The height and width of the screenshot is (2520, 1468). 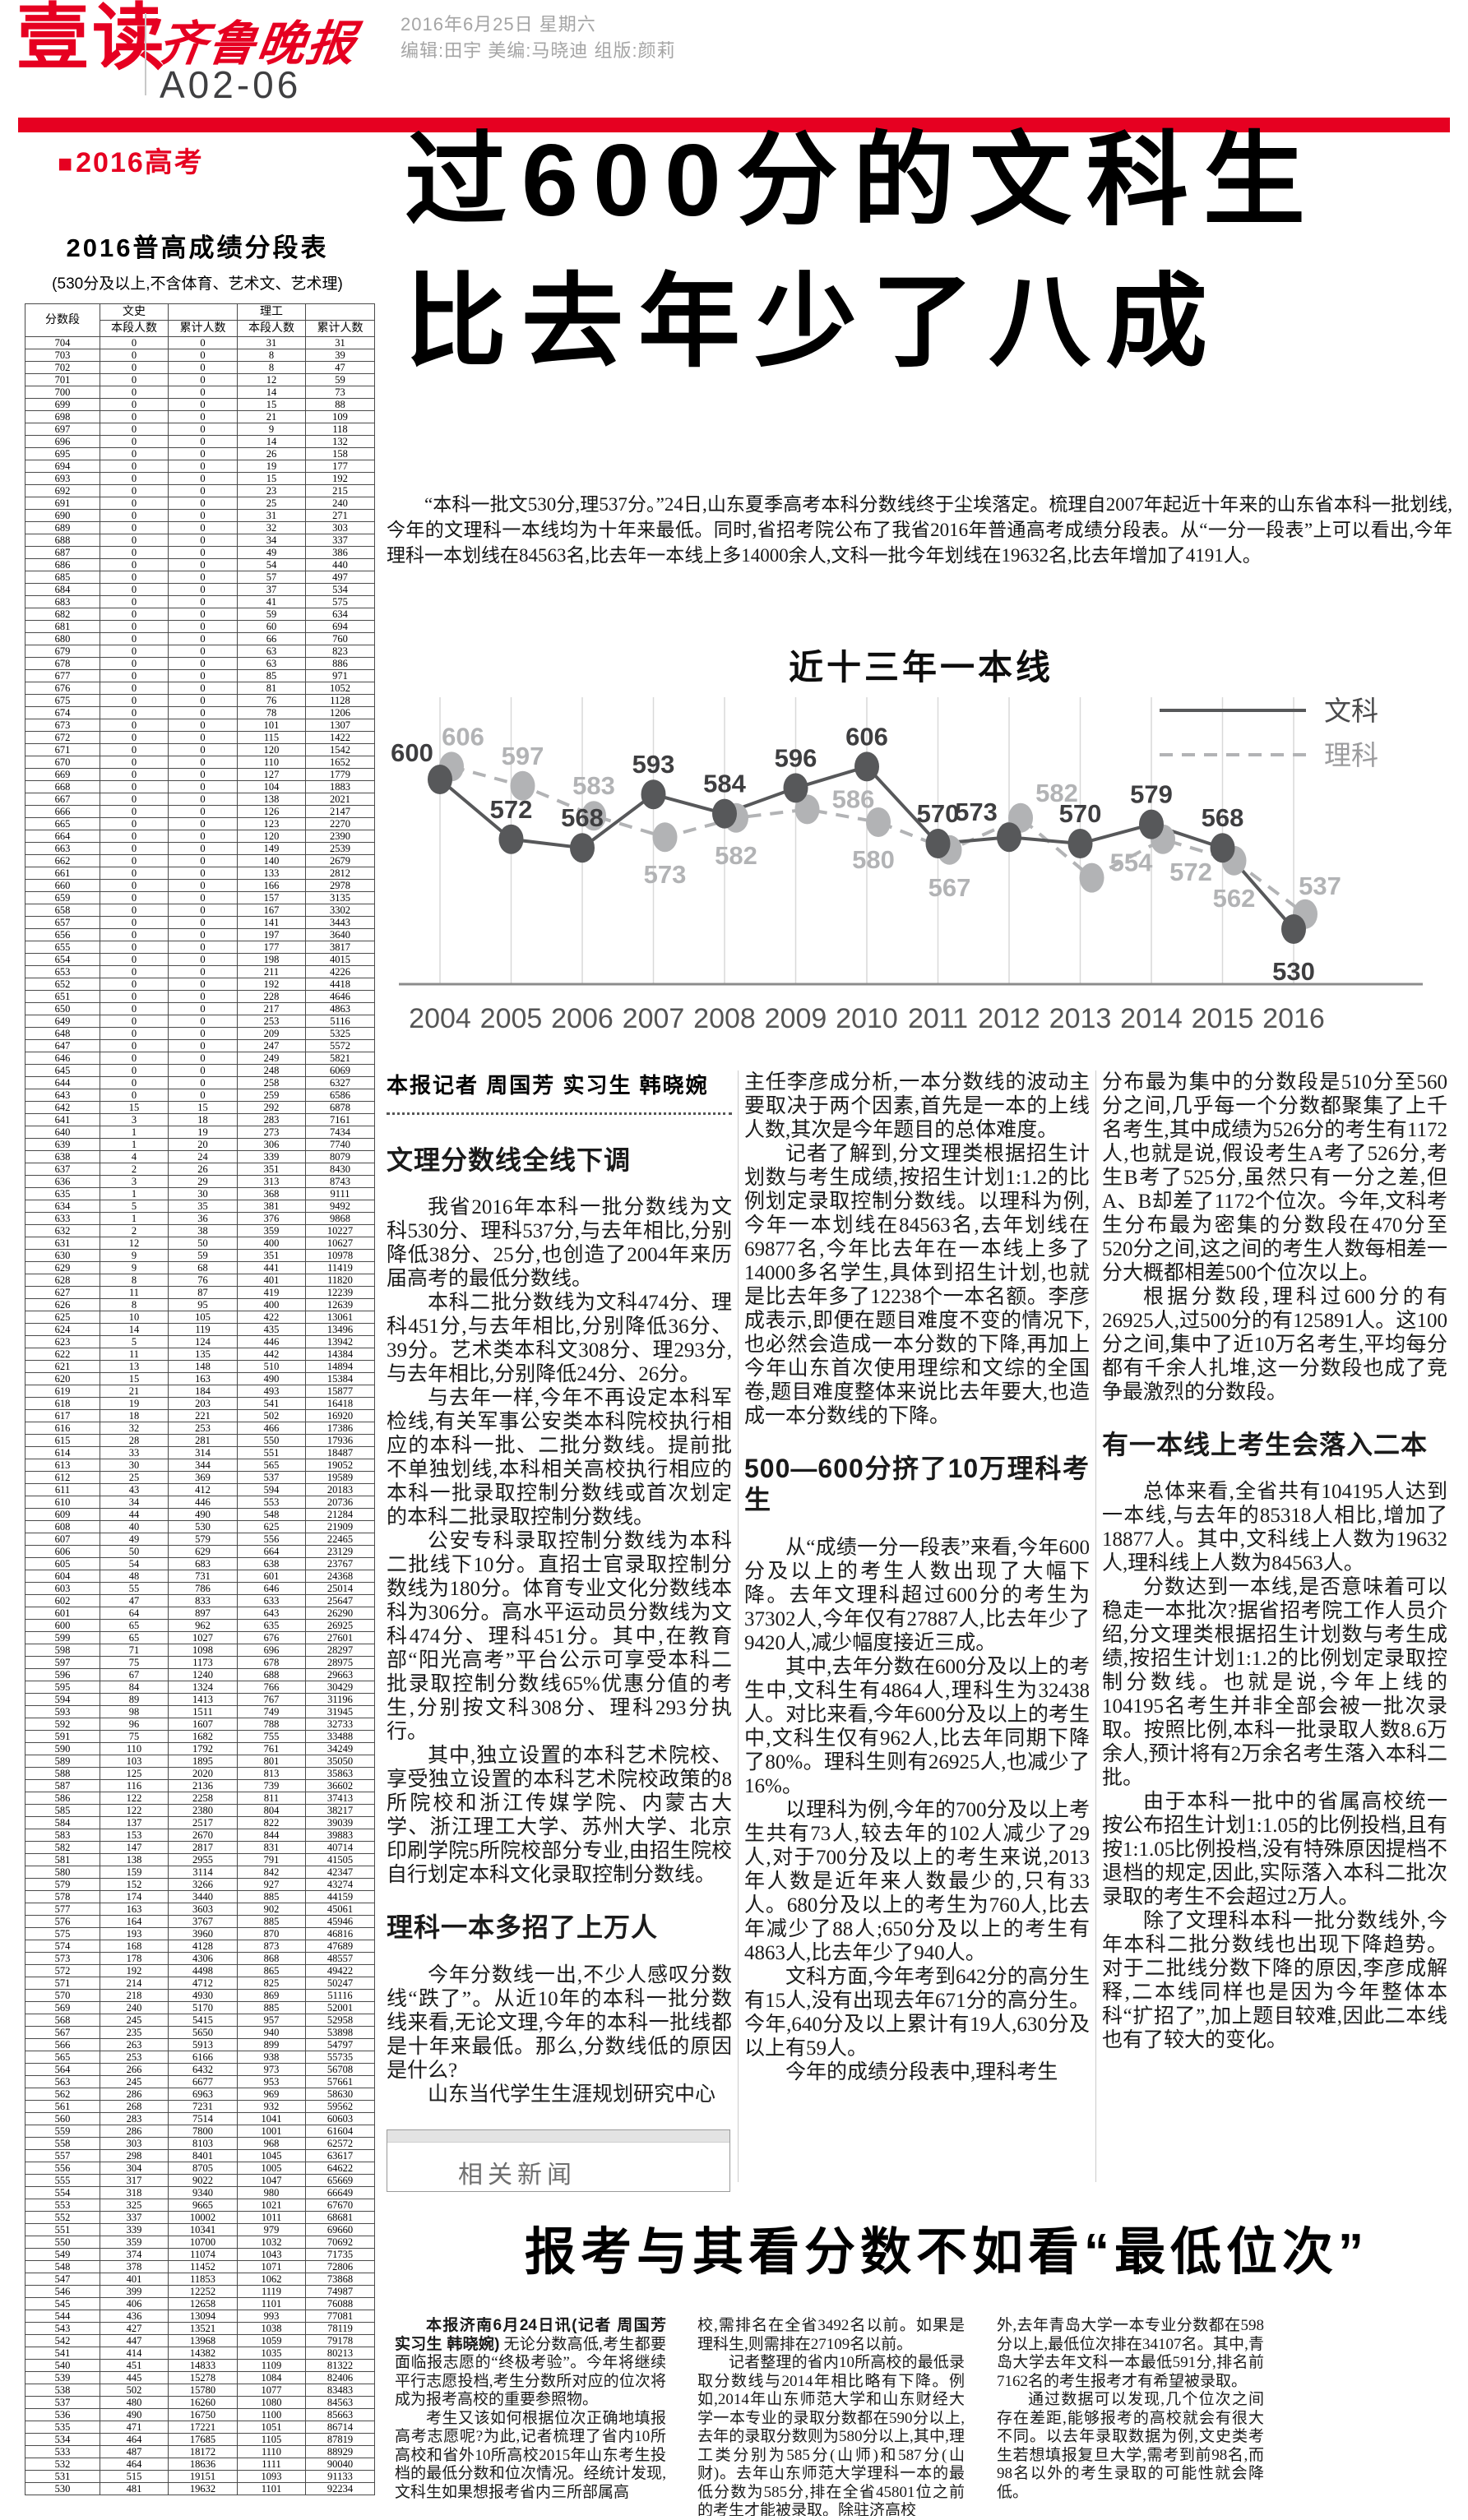 I want to click on col-header-li-seg: 本段人数, so click(x=271, y=328).